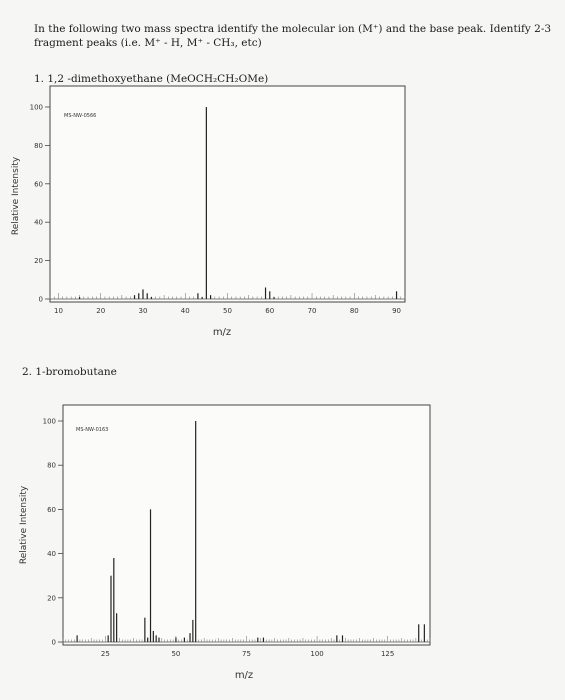 This screenshot has height=700, width=565. I want to click on x-tick-label: 75, so click(246, 654).